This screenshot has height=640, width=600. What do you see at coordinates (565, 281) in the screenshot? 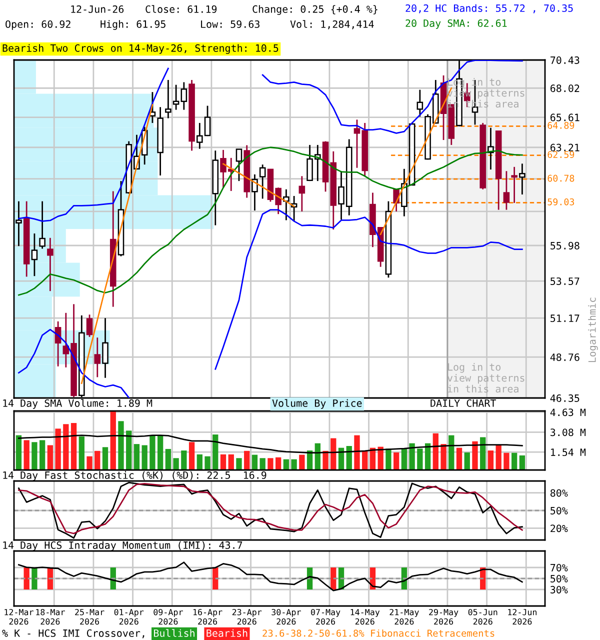
I see `y-tick-label: 53.57` at bounding box center [565, 281].